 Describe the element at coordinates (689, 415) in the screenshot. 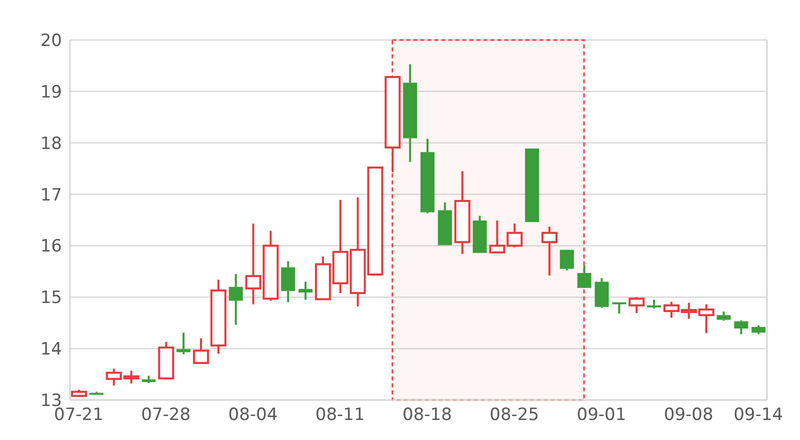

I see `x-tick-label: 09-08` at that location.